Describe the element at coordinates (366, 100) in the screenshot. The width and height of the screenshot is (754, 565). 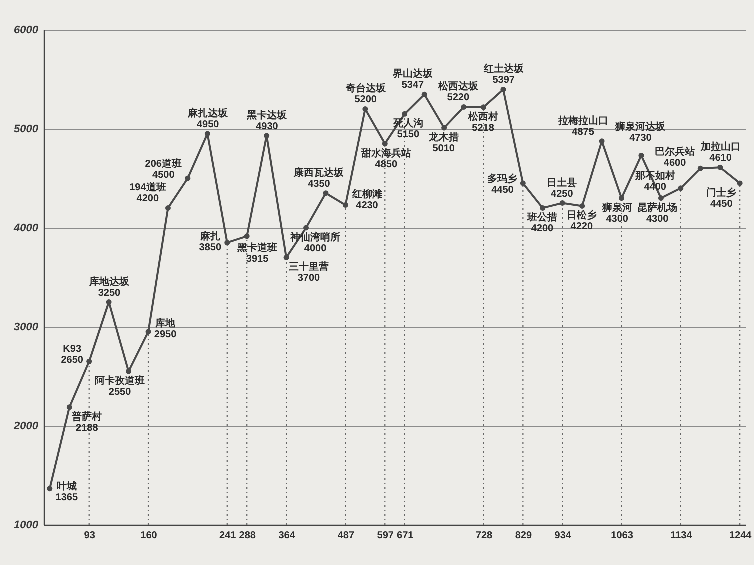
I see `data-label: 5200` at that location.